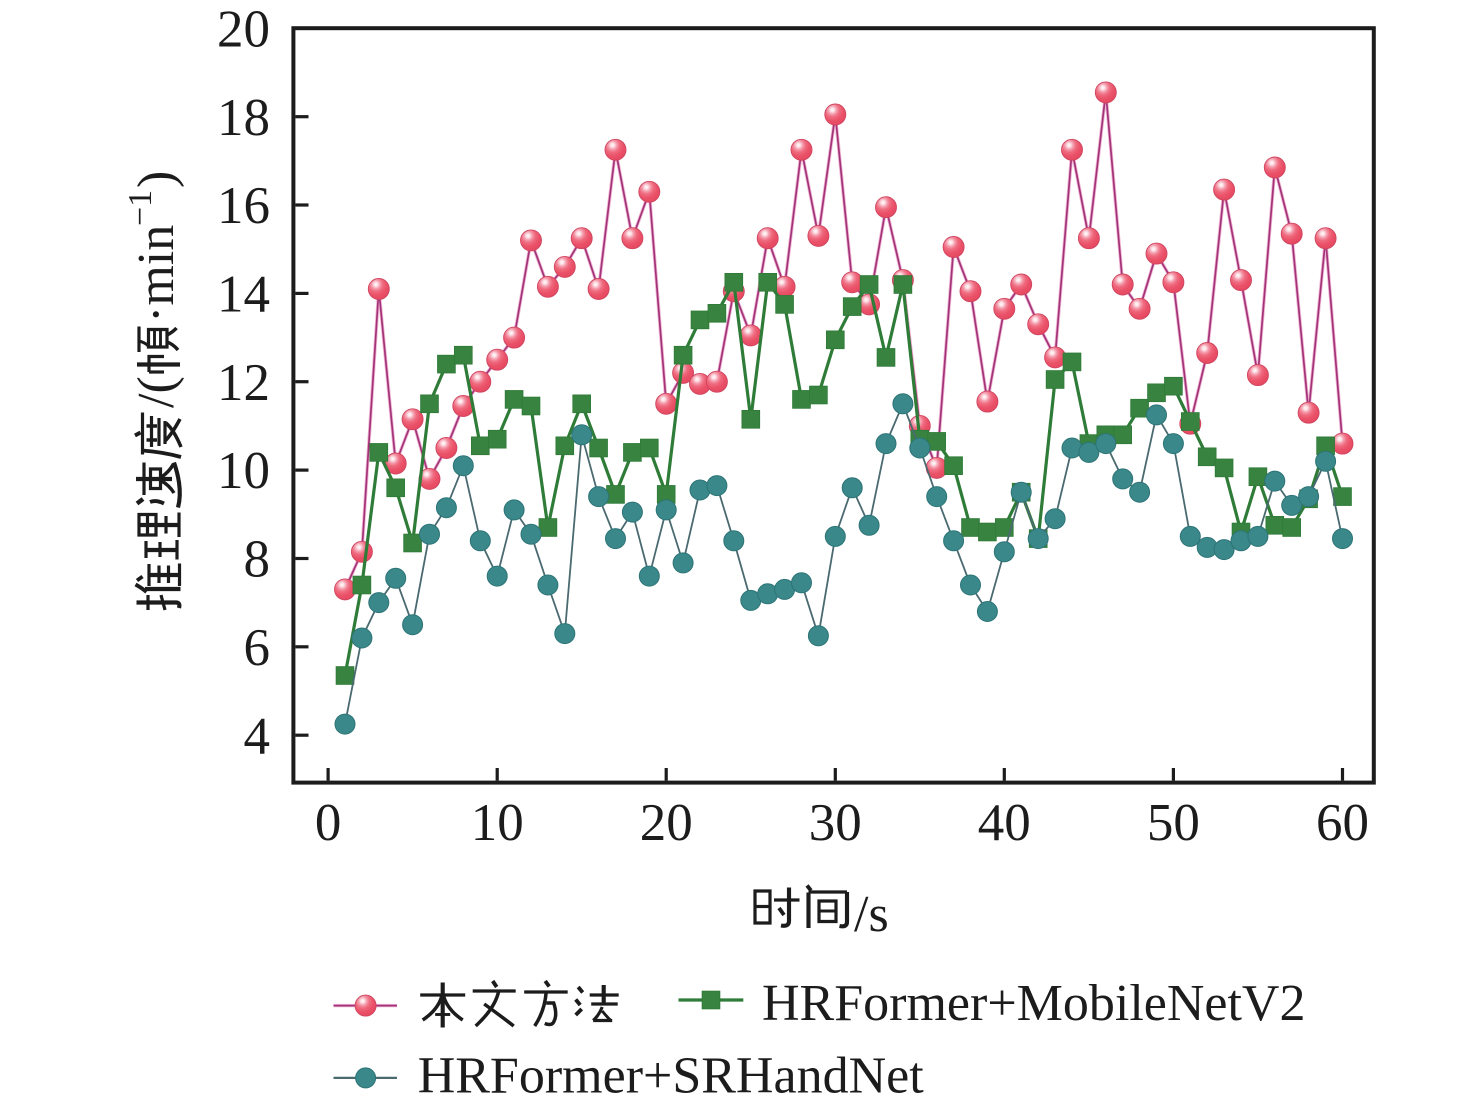 Image resolution: width=1476 pixels, height=1112 pixels. What do you see at coordinates (156, 274) in the screenshot?
I see `svg-text: ·min` at bounding box center [156, 274].